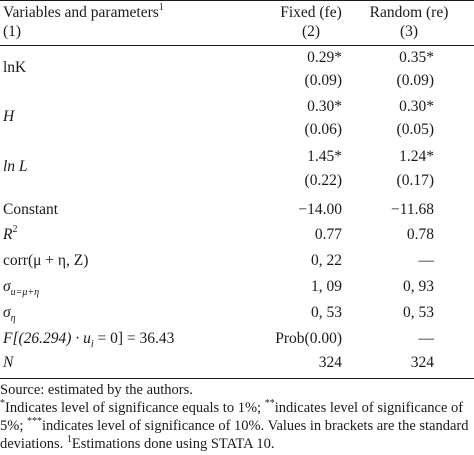 The image size is (474, 455). I want to click on fixed-lnk-se: (0.09), so click(323, 80).